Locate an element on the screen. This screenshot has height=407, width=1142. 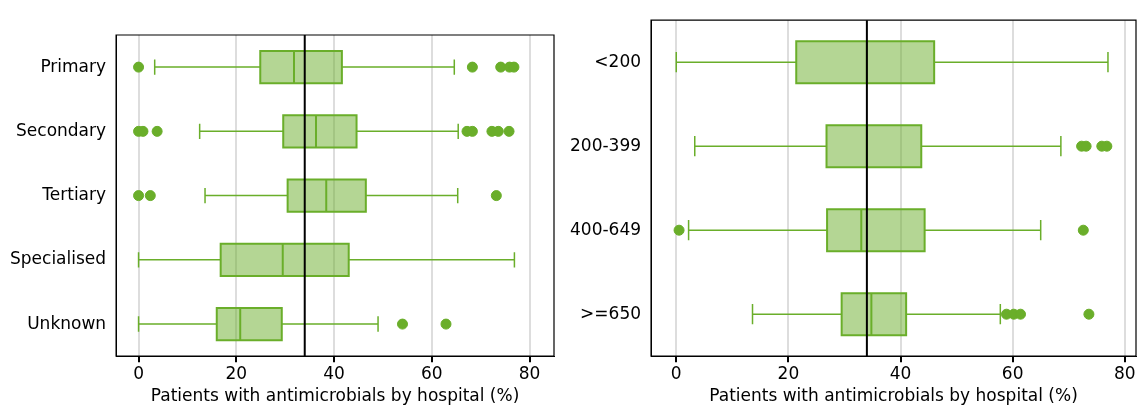
y-tick-label: Specialised is located at coordinates (58, 258).